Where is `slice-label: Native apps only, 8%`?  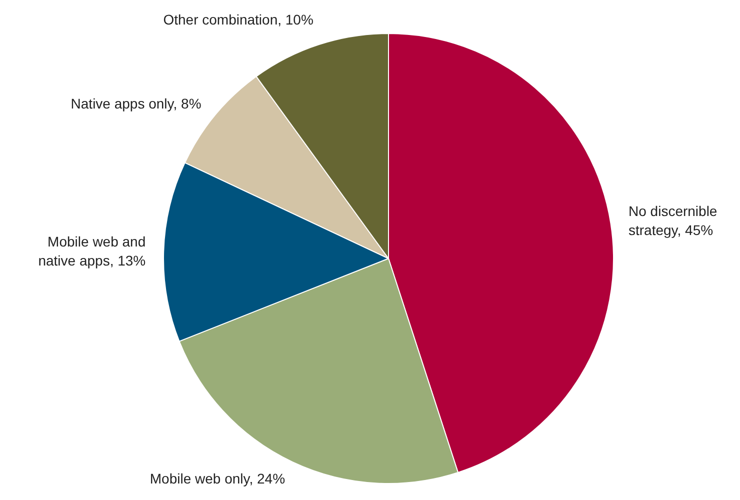 slice-label: Native apps only, 8% is located at coordinates (136, 104).